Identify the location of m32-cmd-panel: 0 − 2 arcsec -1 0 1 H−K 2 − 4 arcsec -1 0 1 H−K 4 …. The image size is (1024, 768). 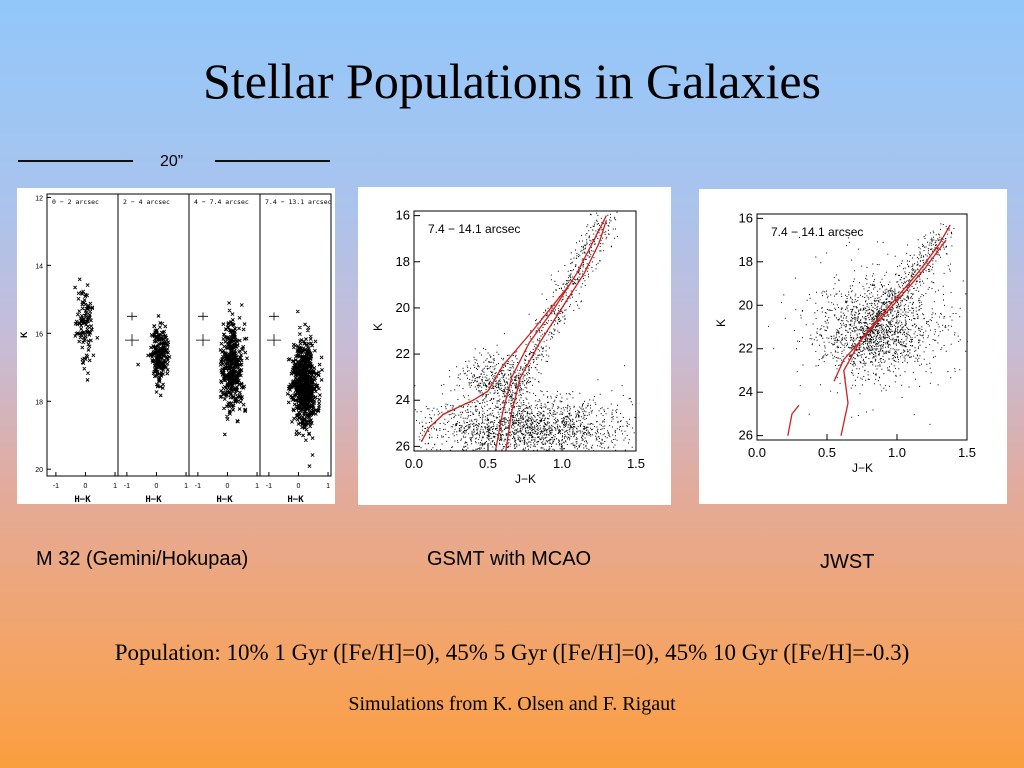
(176, 346).